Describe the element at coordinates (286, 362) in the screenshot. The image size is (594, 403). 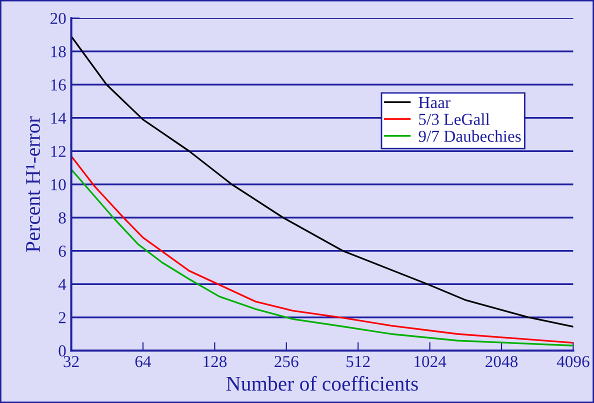
I see `x-tick-label: 256` at that location.